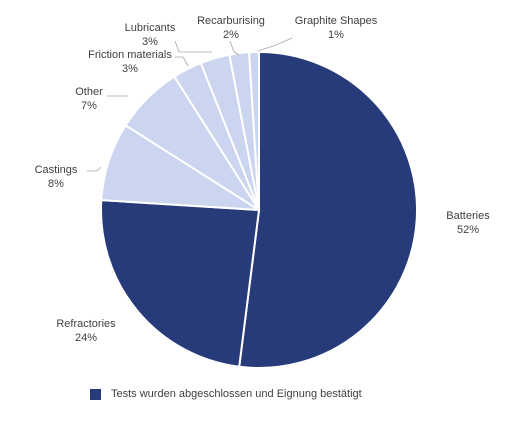  Describe the element at coordinates (56, 170) in the screenshot. I see `slice-label: Castings` at that location.